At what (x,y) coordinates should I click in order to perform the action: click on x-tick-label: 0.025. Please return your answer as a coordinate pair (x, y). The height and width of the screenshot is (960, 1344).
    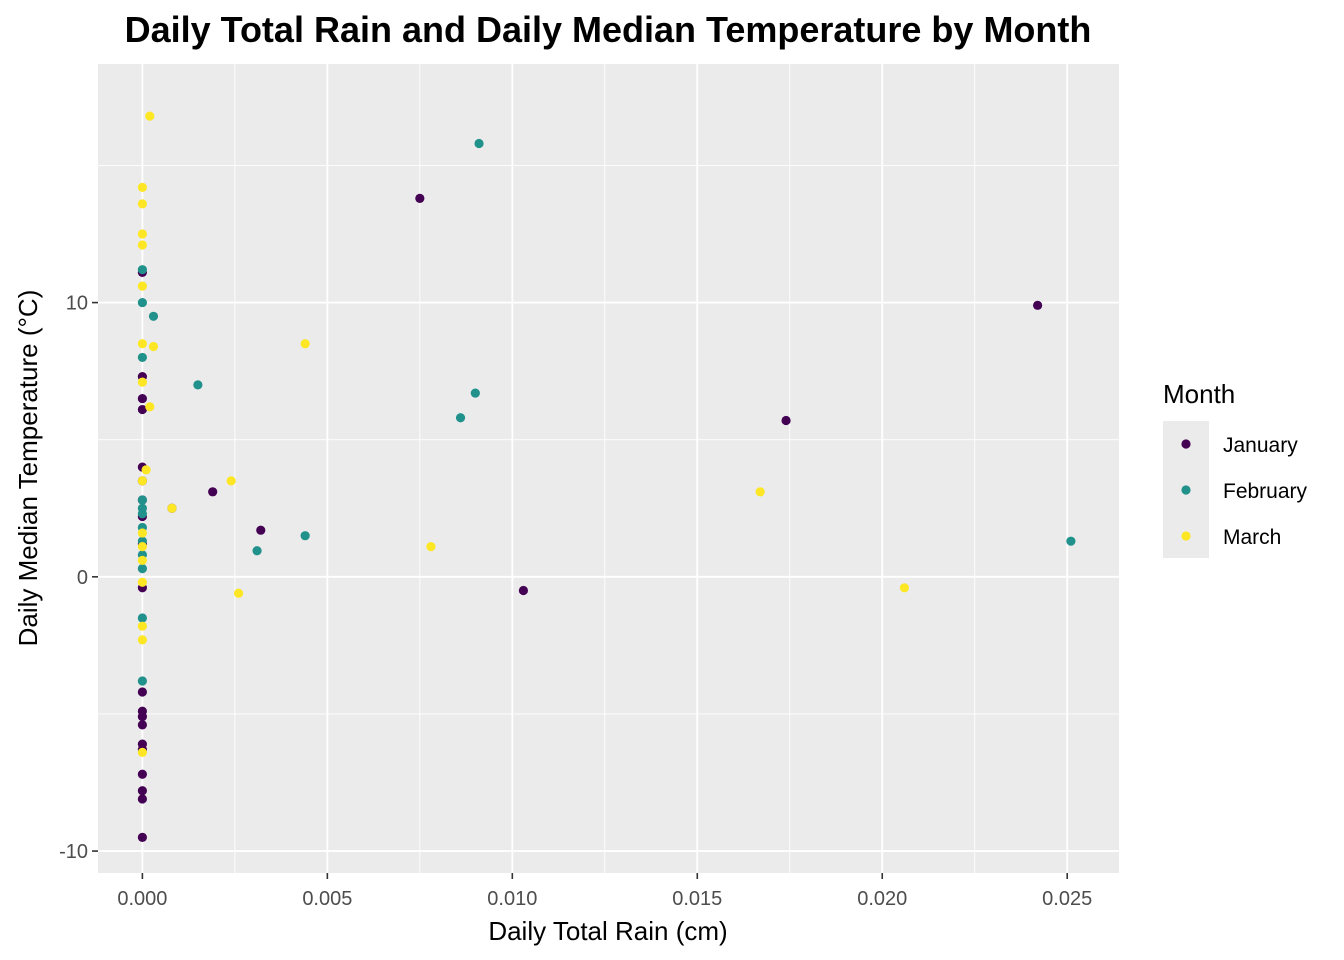
    Looking at the image, I should click on (1067, 899).